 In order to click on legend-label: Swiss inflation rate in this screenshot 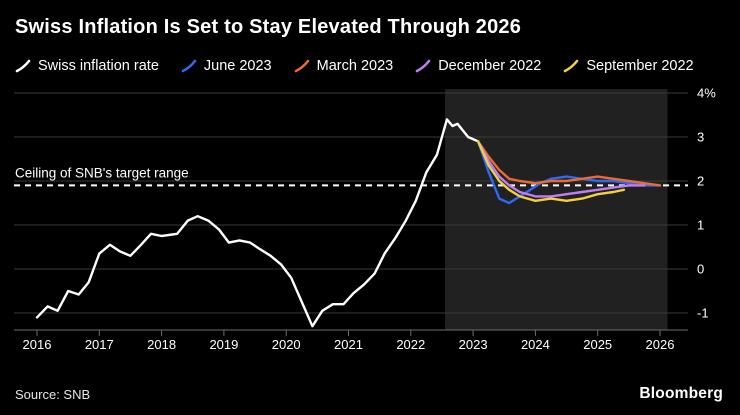, I will do `click(98, 66)`.